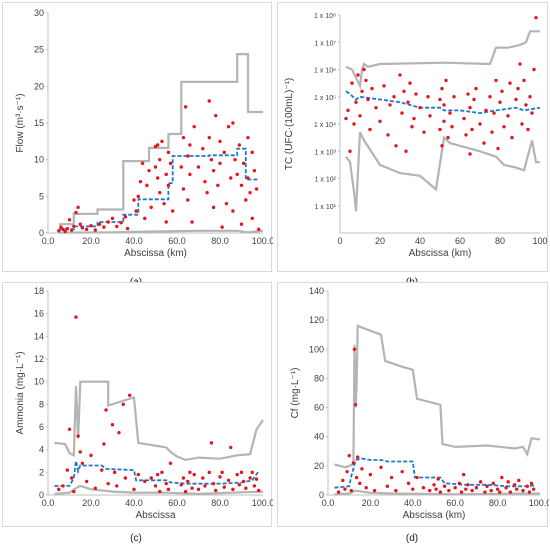 The width and height of the screenshot is (550, 548). What do you see at coordinates (319, 408) in the screenshot?
I see `y-tick-label: 60` at bounding box center [319, 408].